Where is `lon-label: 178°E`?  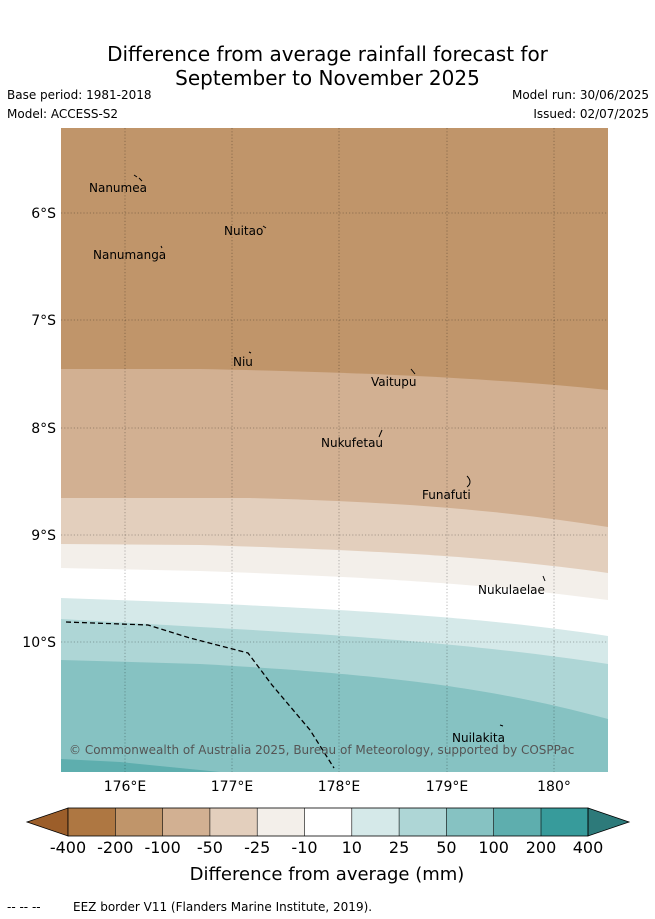
lon-label: 178°E is located at coordinates (339, 787).